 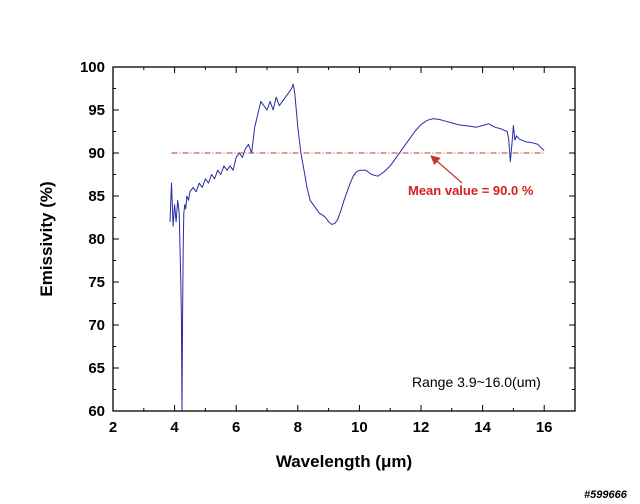 What do you see at coordinates (96, 110) in the screenshot?
I see `y-tick-label: 95` at bounding box center [96, 110].